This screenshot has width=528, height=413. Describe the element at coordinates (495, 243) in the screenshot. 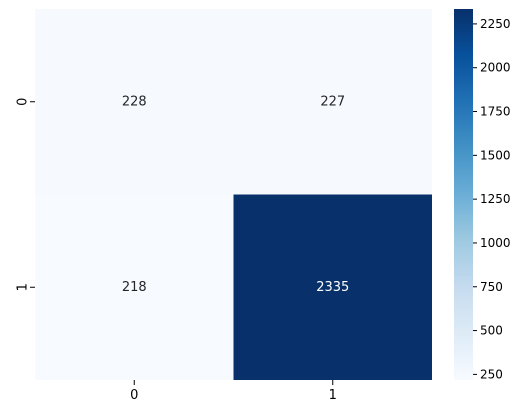

I see `colorbar-tick-label: 1000` at that location.